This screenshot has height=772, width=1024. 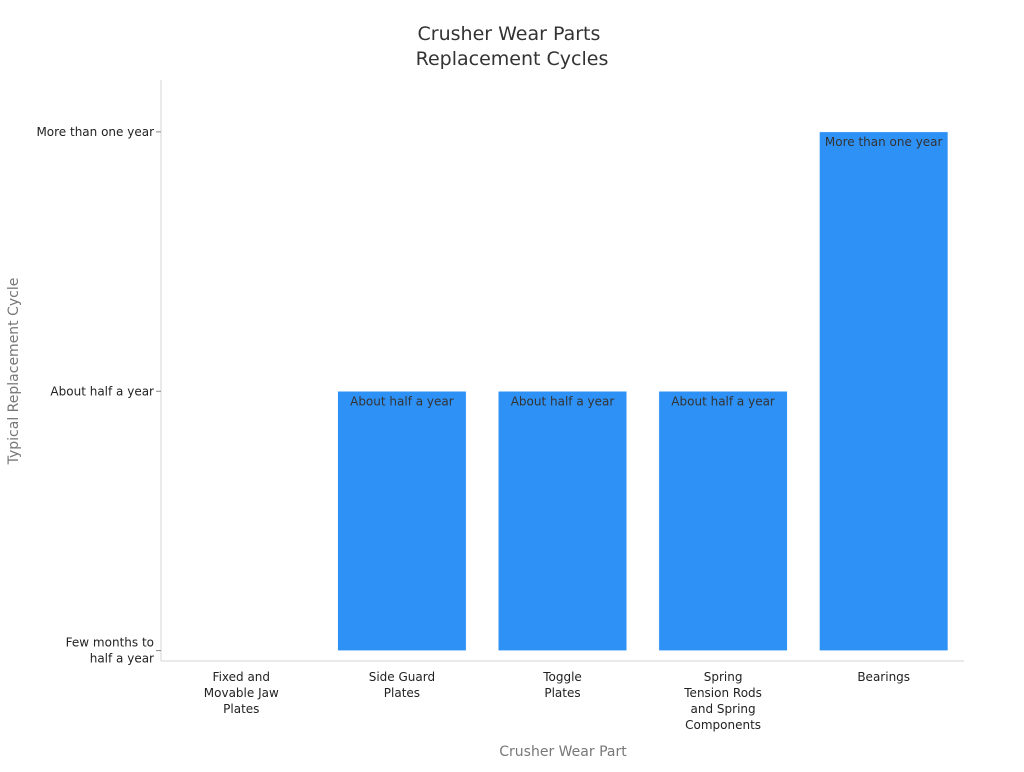 What do you see at coordinates (512, 46) in the screenshot?
I see `chart-title: Crusher Wear Parts Replacement Cycles` at bounding box center [512, 46].